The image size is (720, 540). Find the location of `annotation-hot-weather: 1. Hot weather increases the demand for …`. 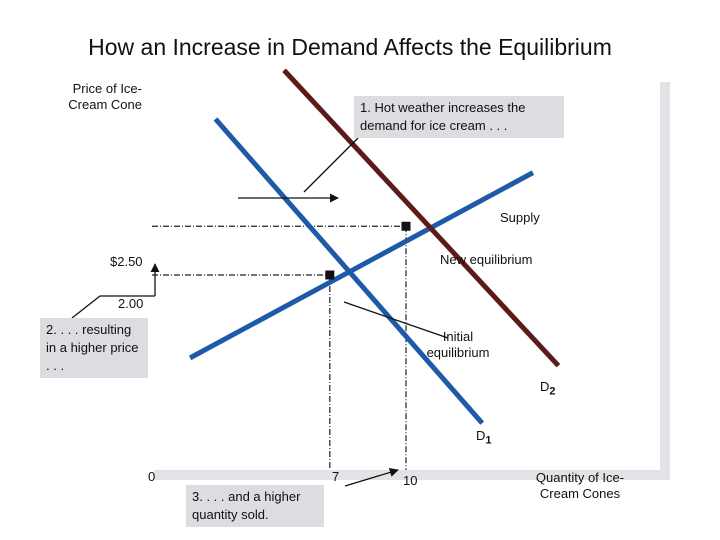

annotation-hot-weather: 1. Hot weather increases the demand for … is located at coordinates (459, 117).